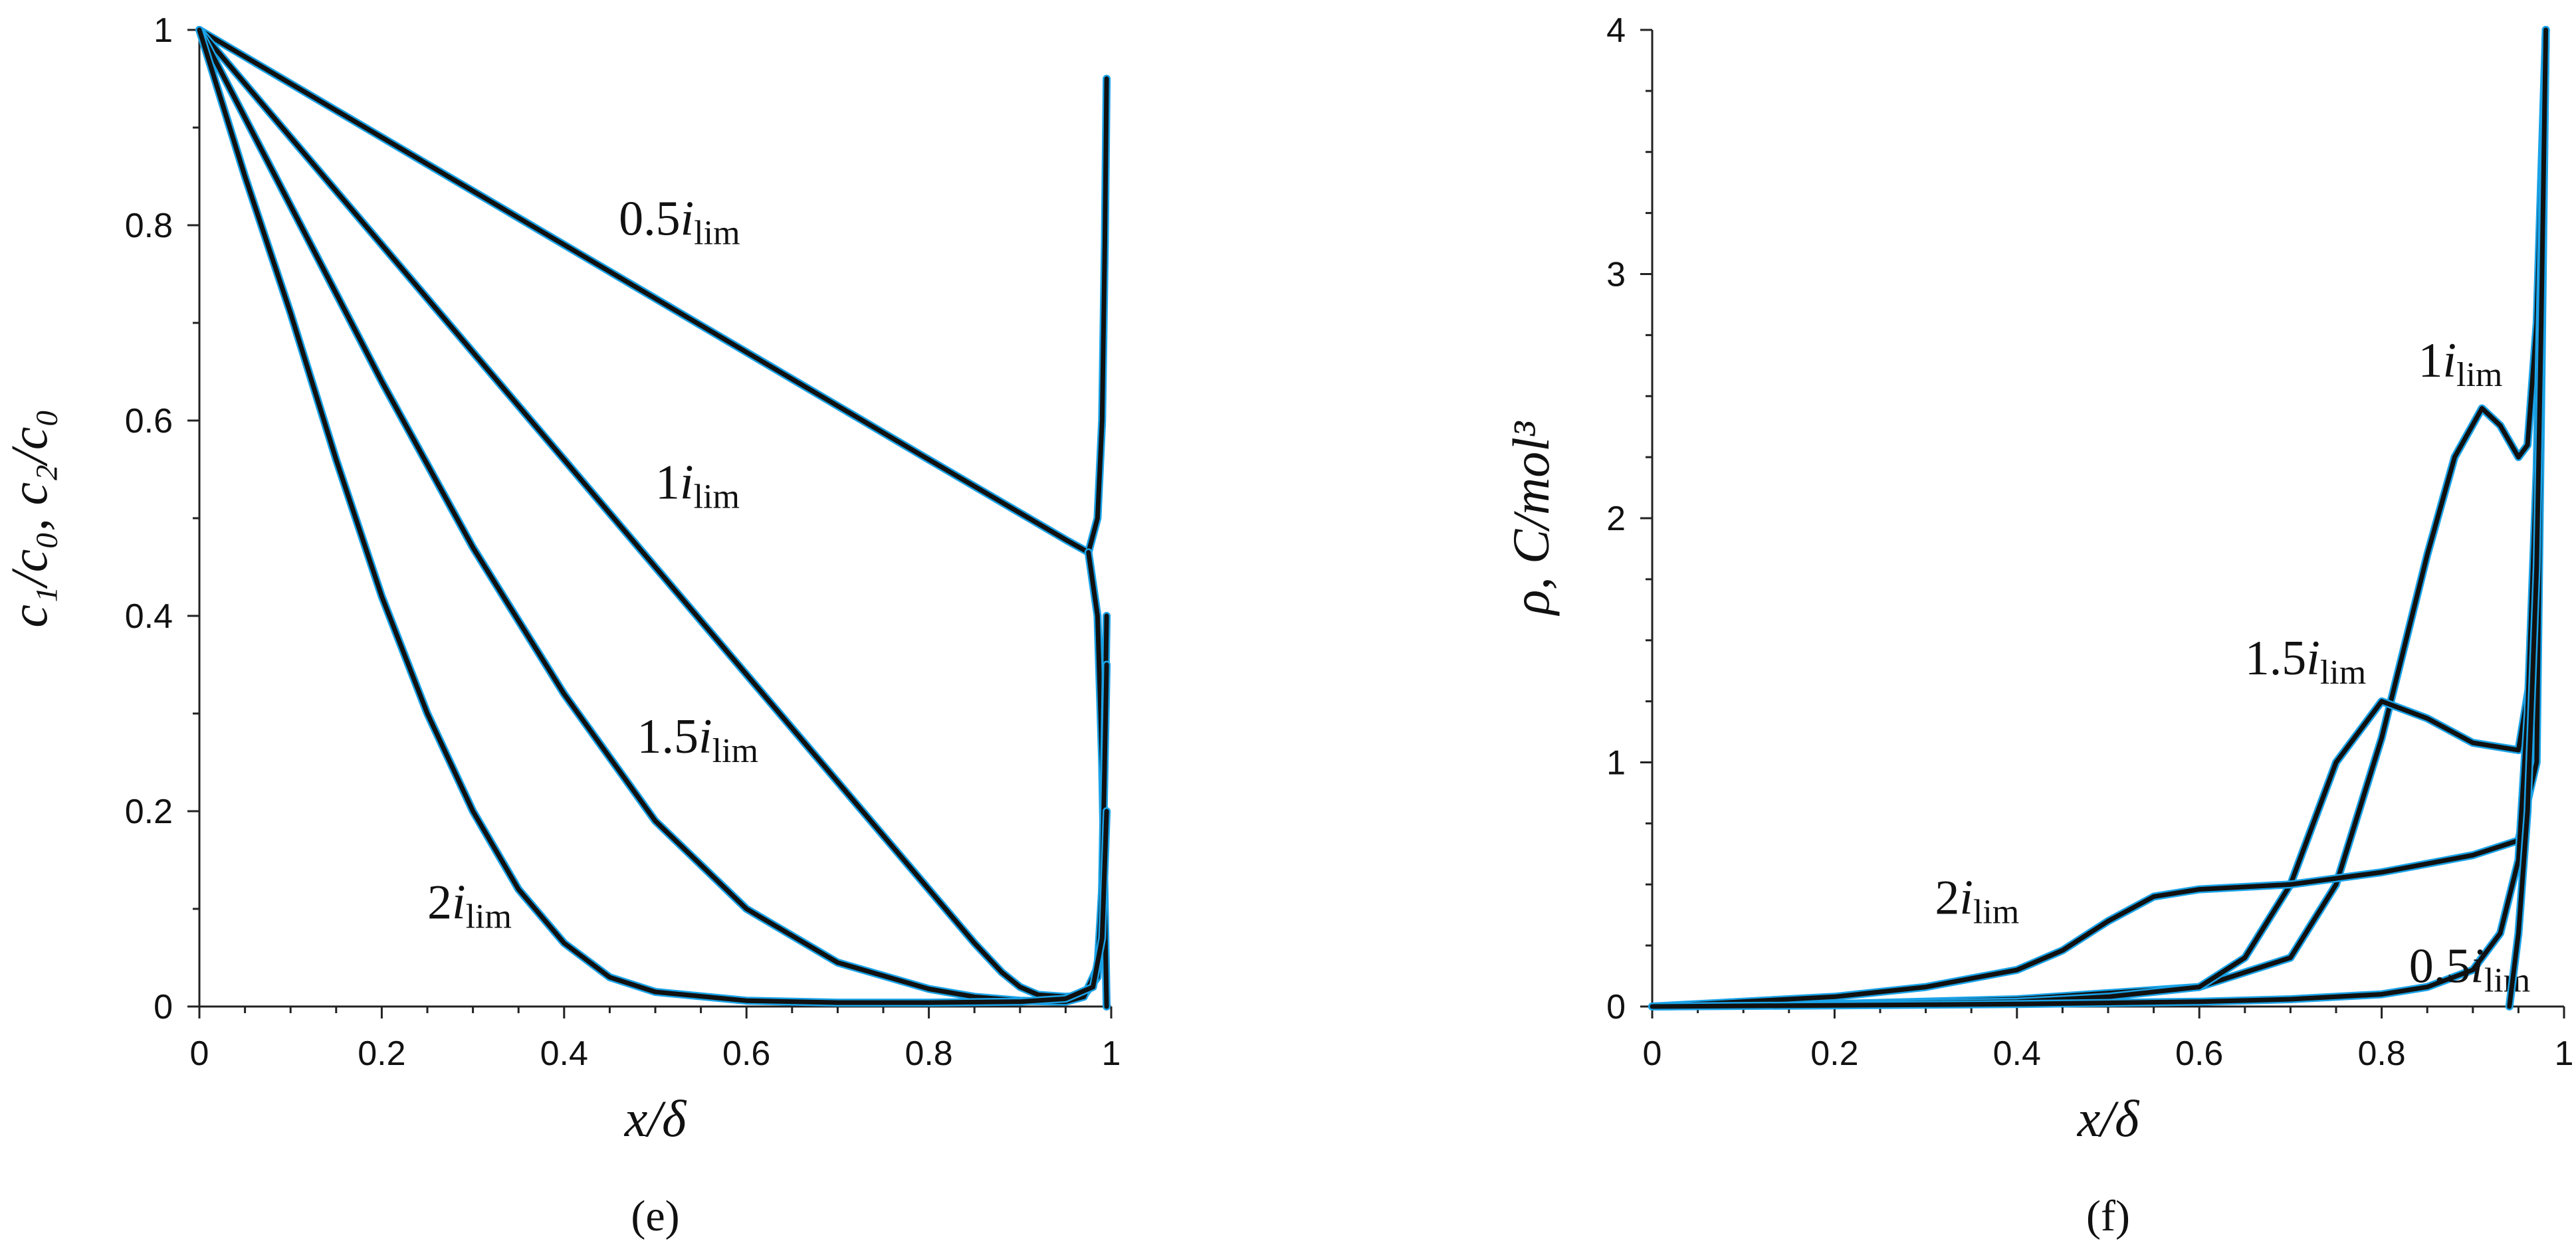 This screenshot has height=1253, width=2576. I want to click on y-tick-label: 4, so click(1616, 31).